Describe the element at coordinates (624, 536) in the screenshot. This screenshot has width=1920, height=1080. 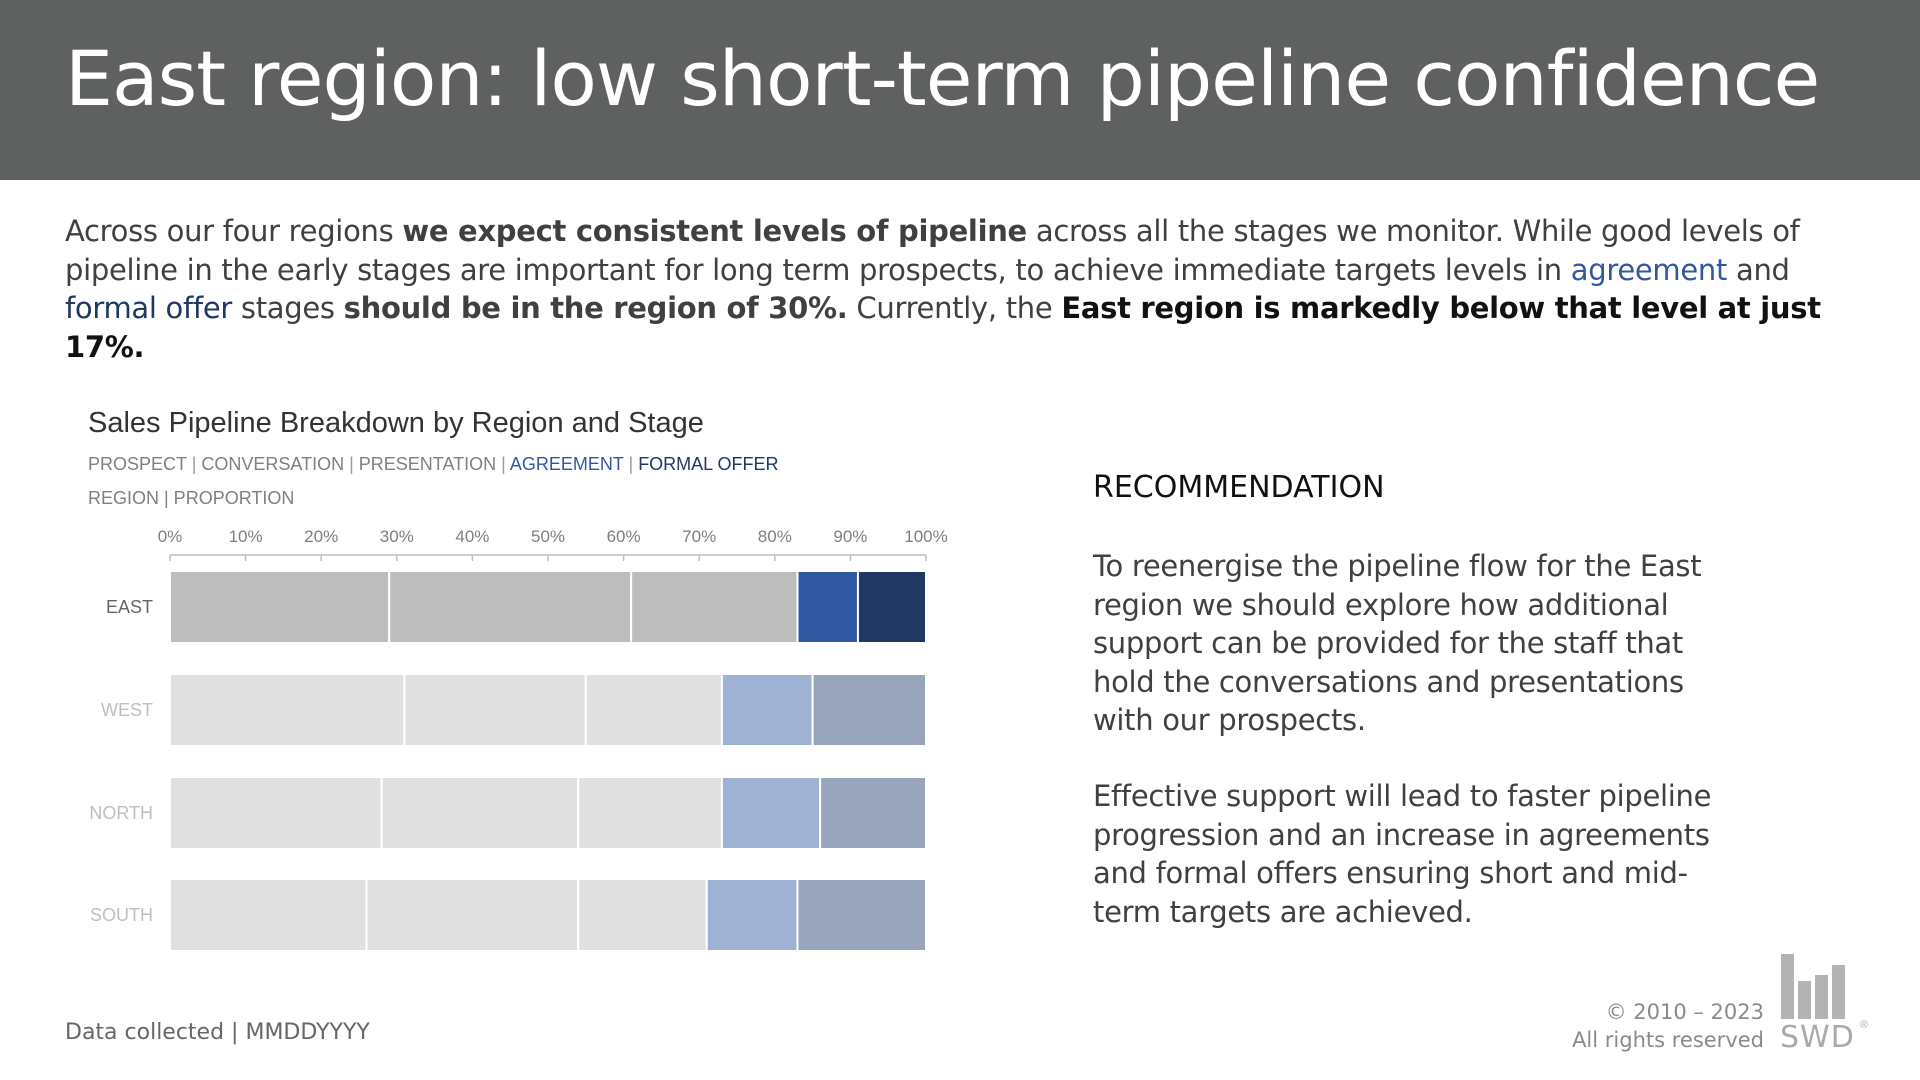
I see `x-tick-label: 60%` at that location.